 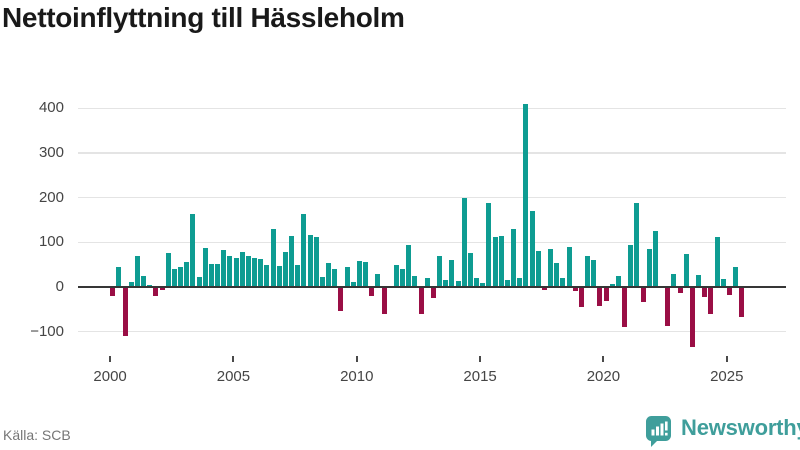 What do you see at coordinates (233, 376) in the screenshot?
I see `x-axis-label: 2005` at bounding box center [233, 376].